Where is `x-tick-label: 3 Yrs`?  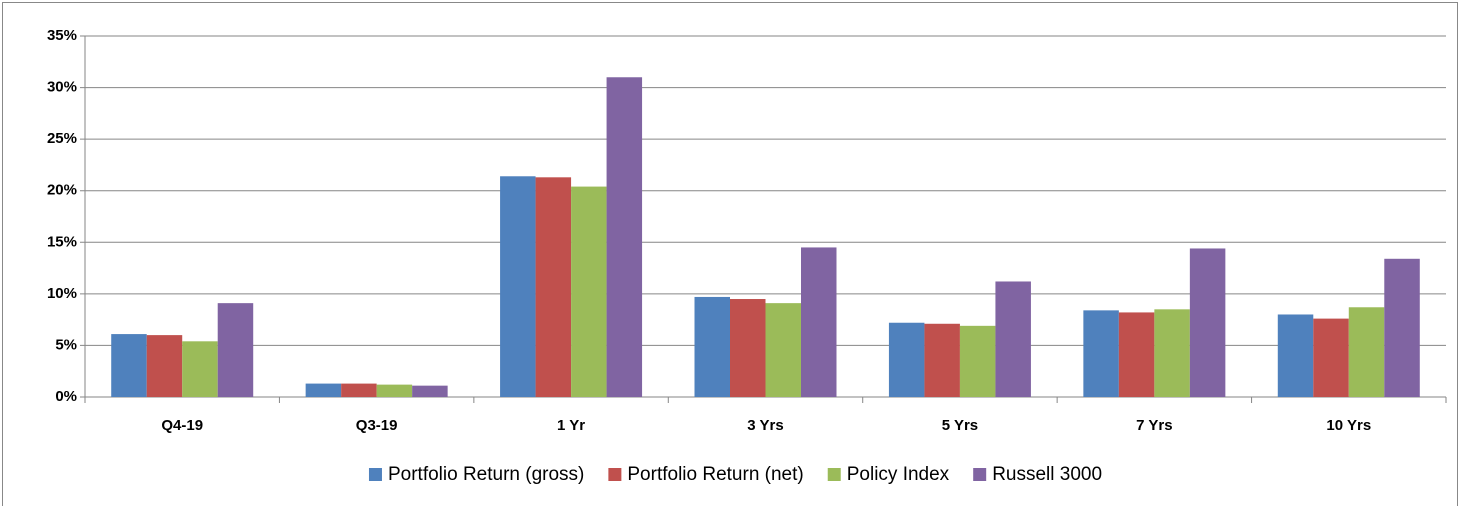 x-tick-label: 3 Yrs is located at coordinates (765, 425).